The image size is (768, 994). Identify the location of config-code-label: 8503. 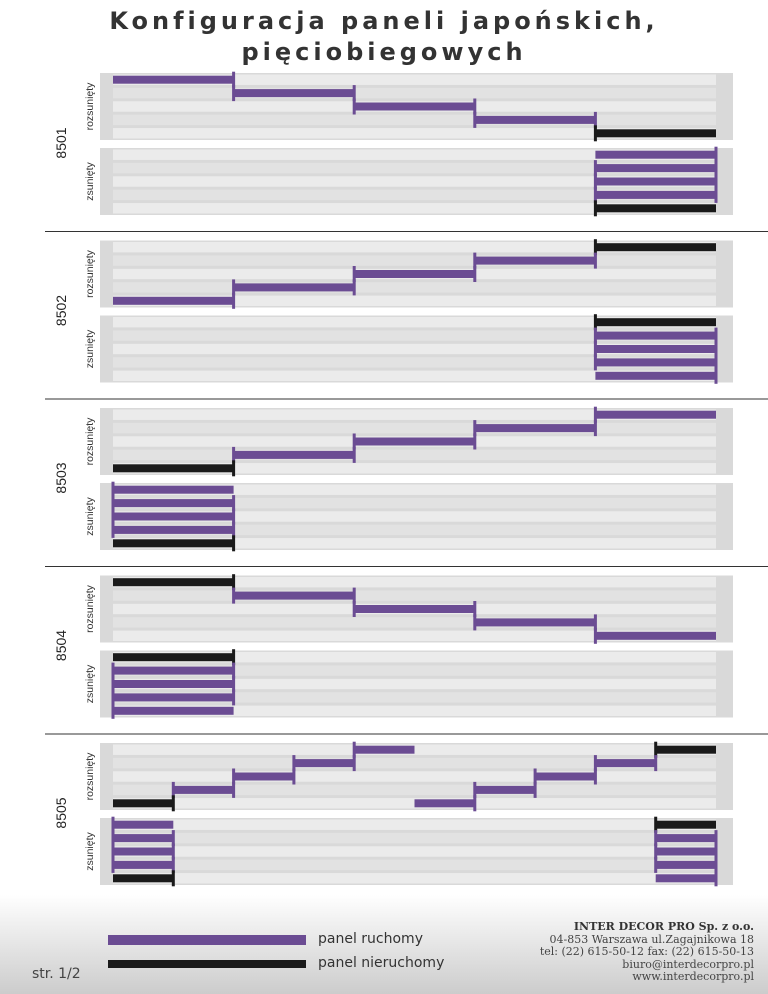
(61, 477).